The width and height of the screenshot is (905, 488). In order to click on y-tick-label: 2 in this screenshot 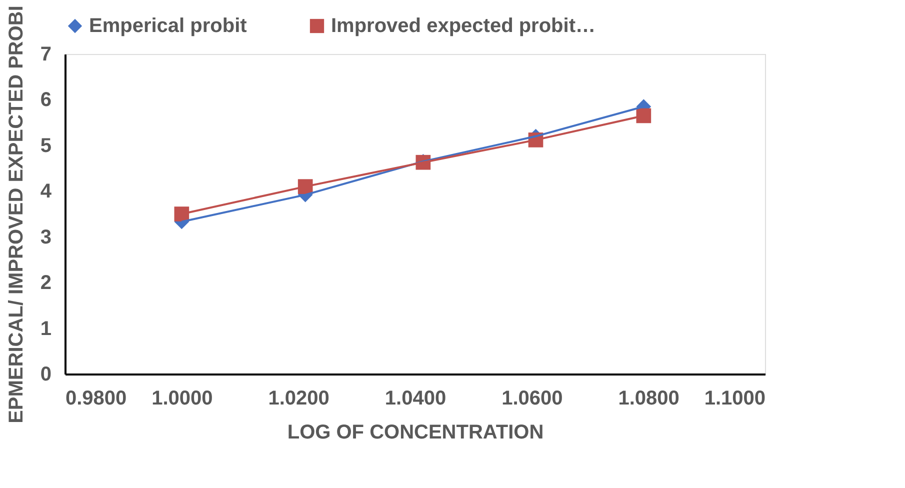, I will do `click(46, 283)`.